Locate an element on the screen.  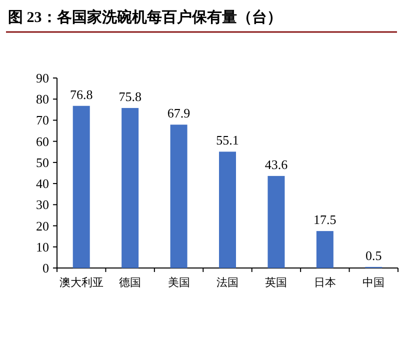
data-label: 0.5 is located at coordinates (374, 255).